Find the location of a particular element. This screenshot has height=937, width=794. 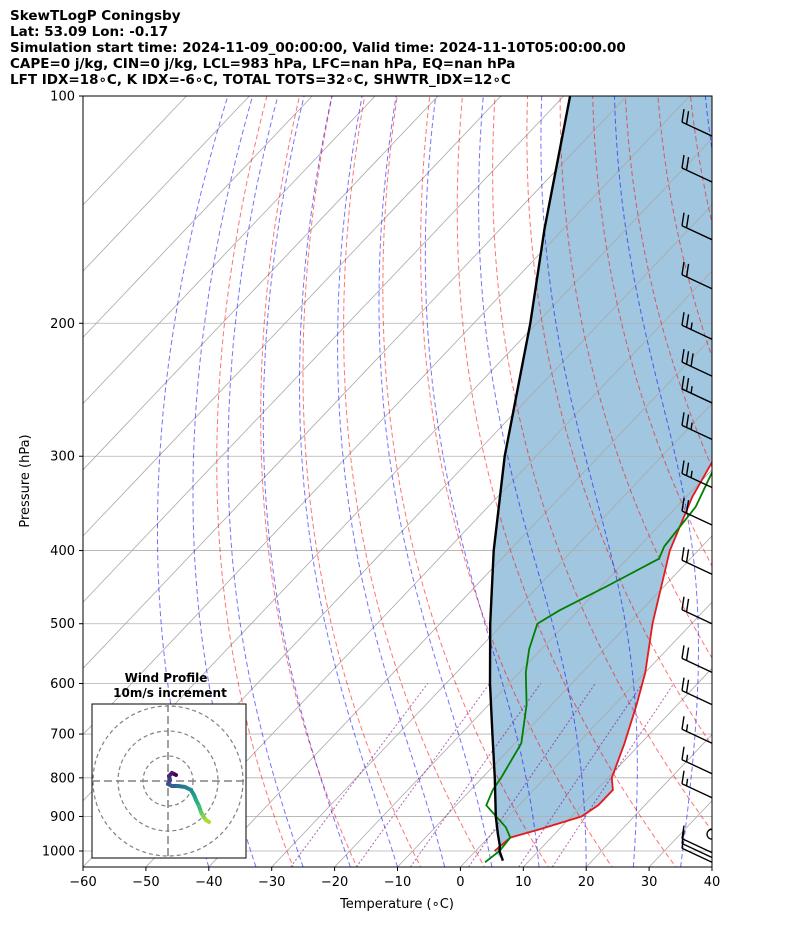

y-tick-label: 800 is located at coordinates (62, 778).